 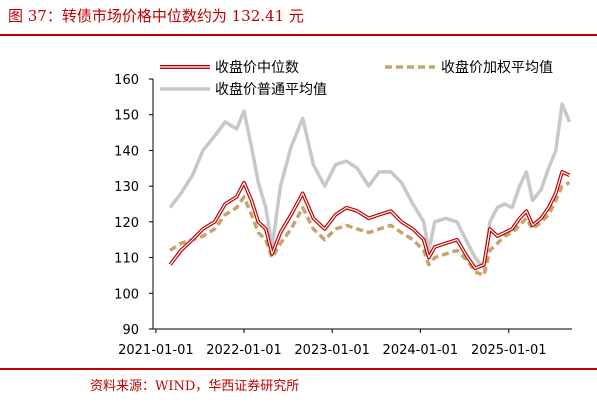 What do you see at coordinates (156, 350) in the screenshot?
I see `x-tick-label: 2021-01-01` at bounding box center [156, 350].